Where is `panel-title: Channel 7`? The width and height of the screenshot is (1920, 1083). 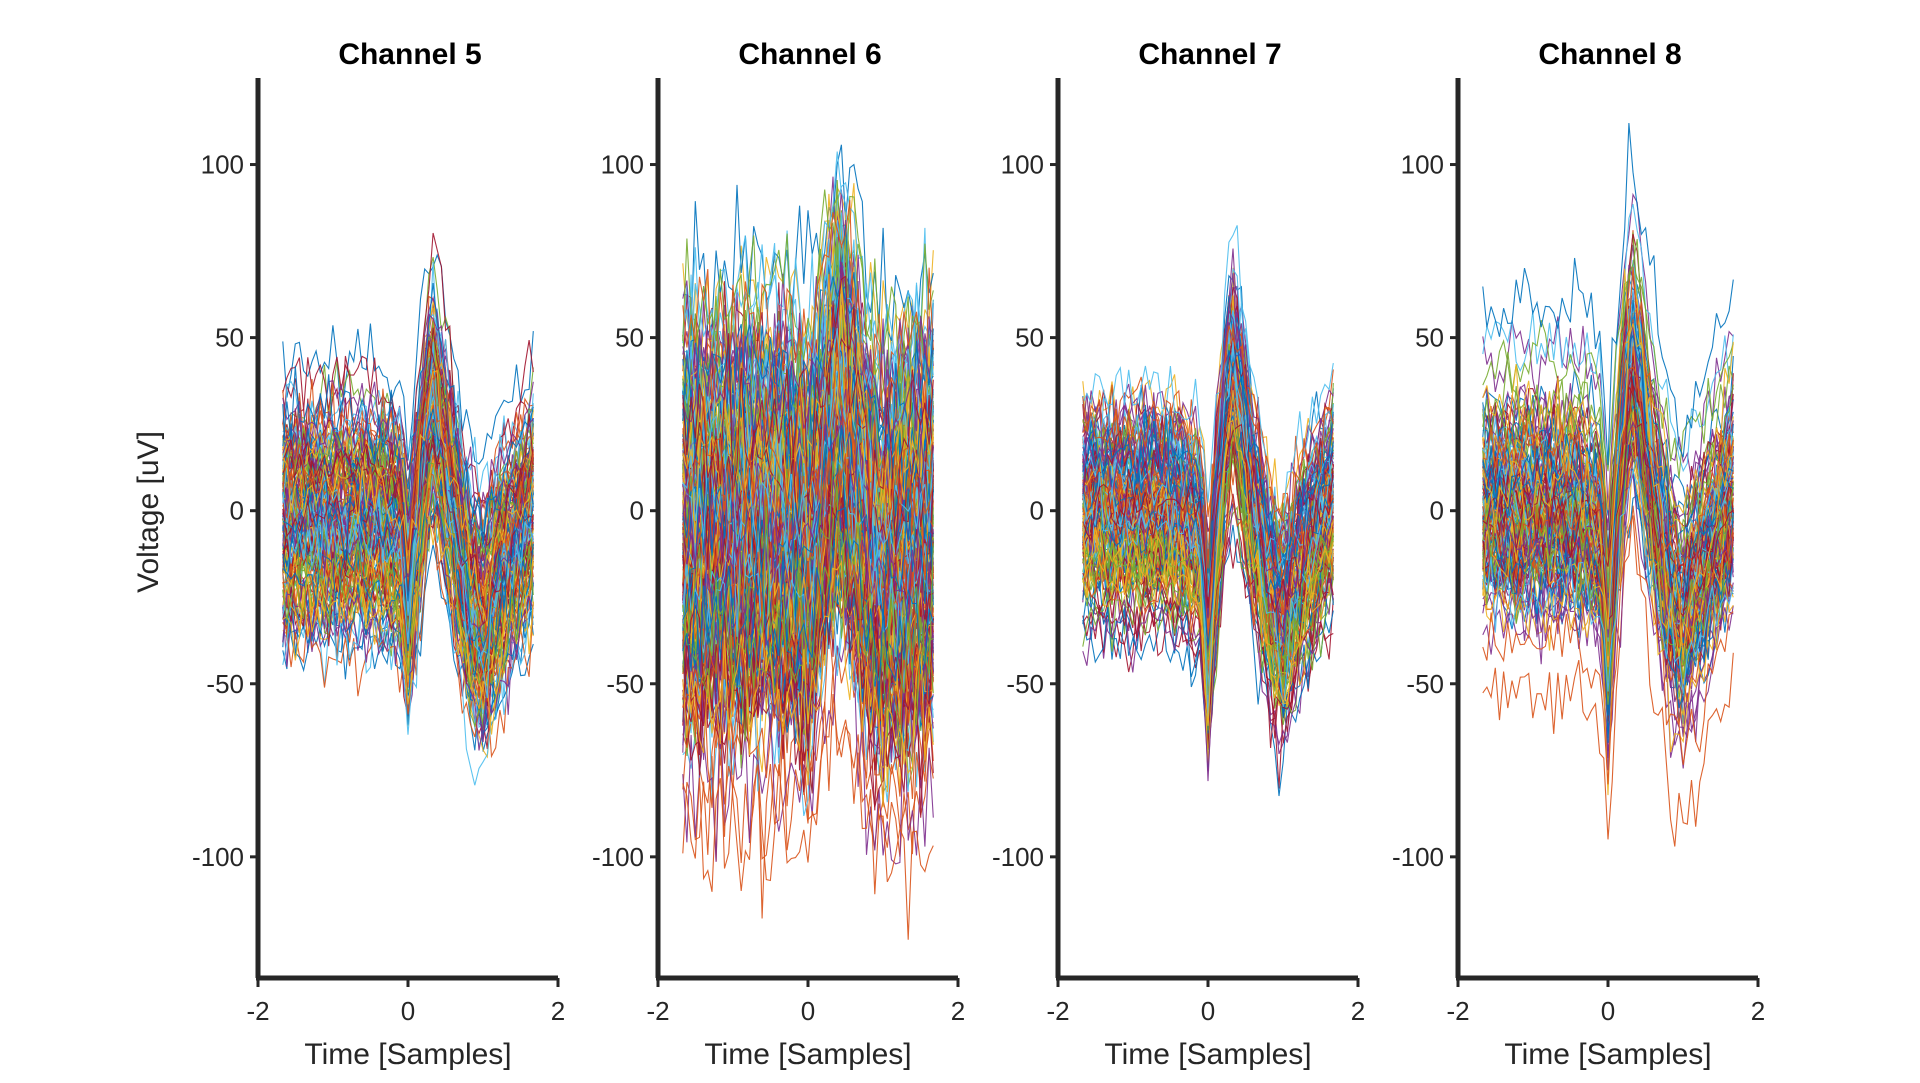 panel-title: Channel 7 is located at coordinates (1209, 54).